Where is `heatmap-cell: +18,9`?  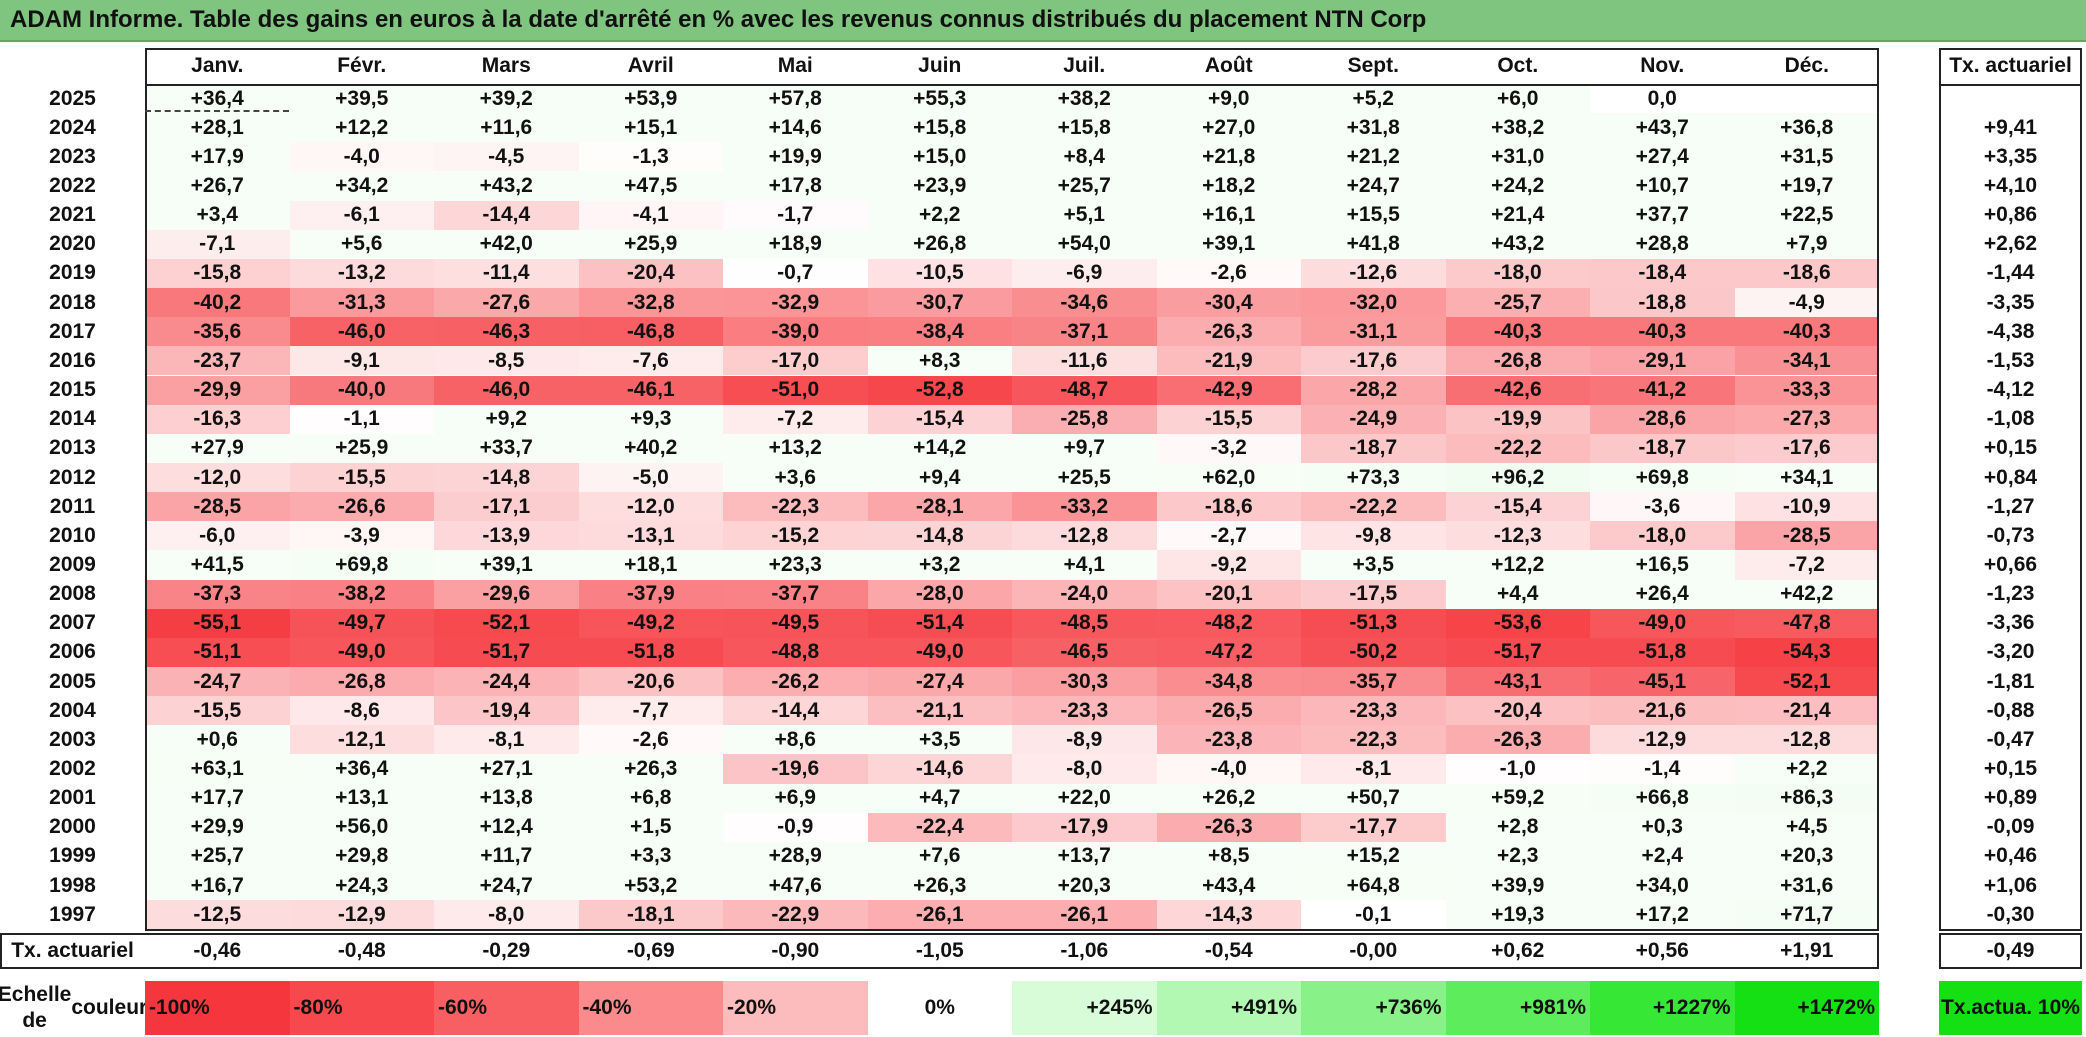 heatmap-cell: +18,9 is located at coordinates (795, 244).